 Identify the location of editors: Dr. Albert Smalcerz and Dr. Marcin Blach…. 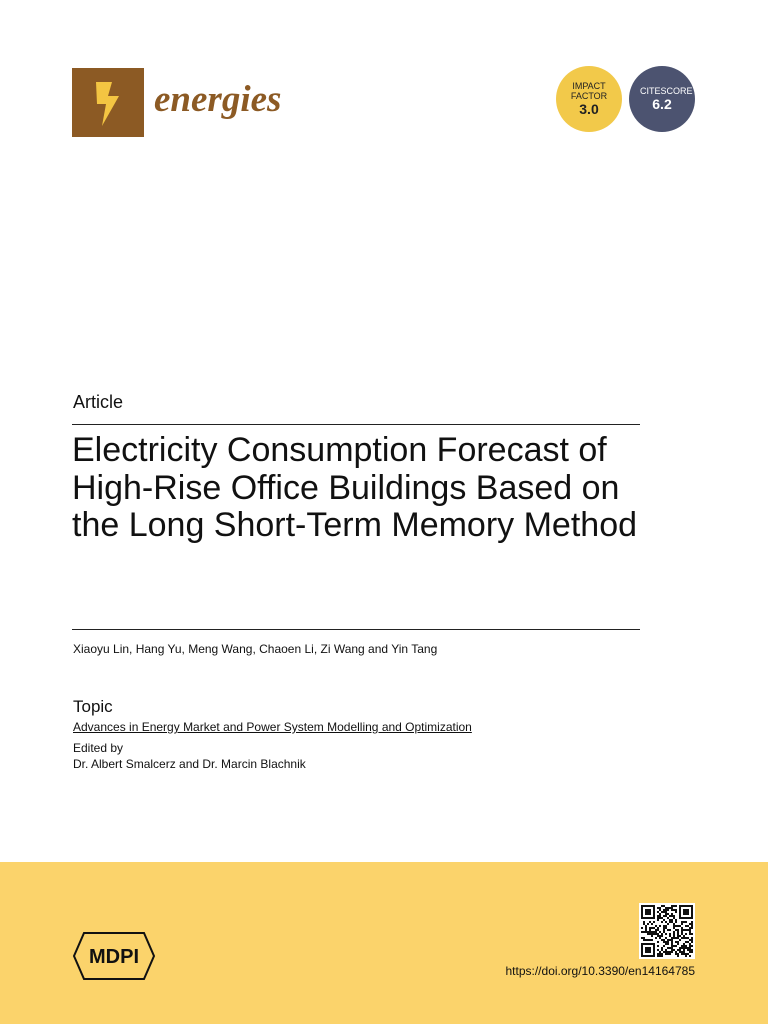
(189, 764).